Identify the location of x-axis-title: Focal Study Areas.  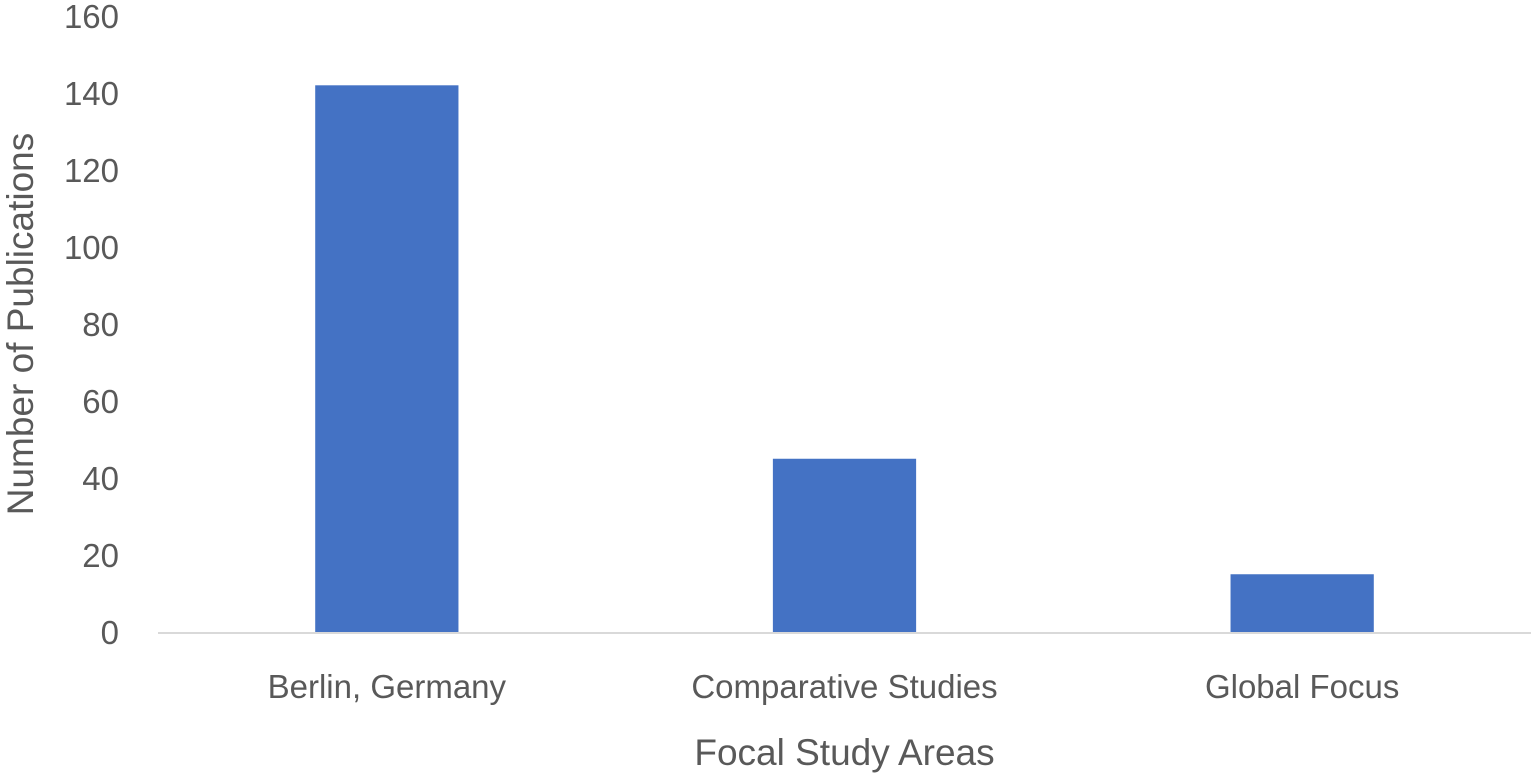
(844, 752).